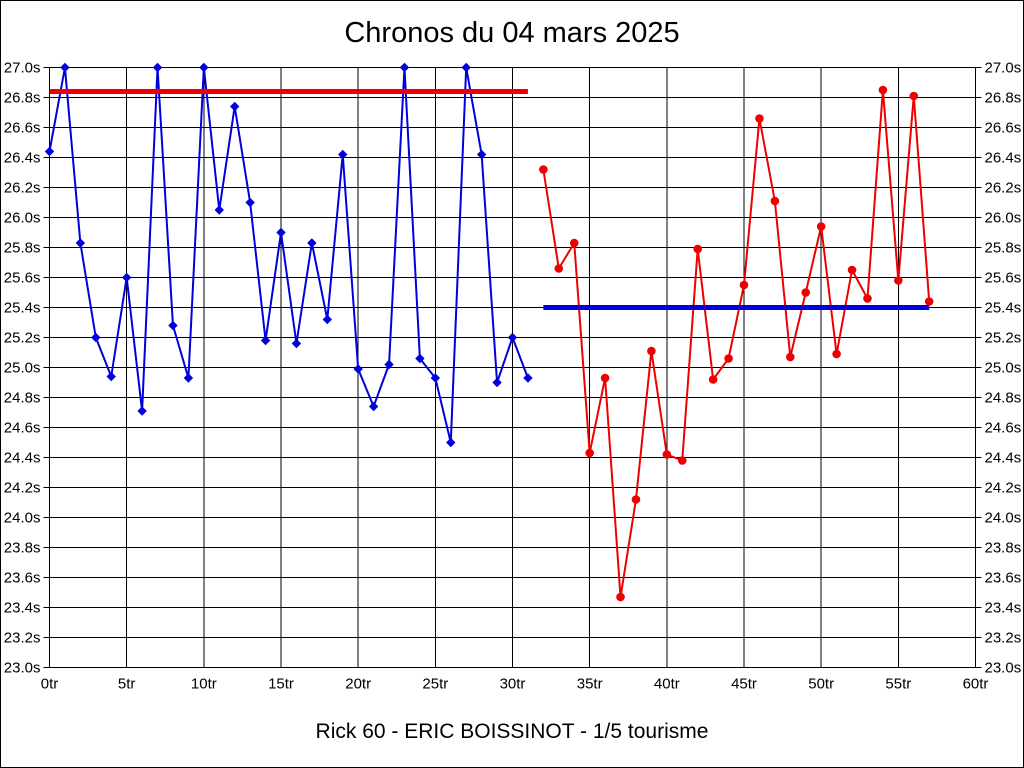 This screenshot has width=1024, height=768. Describe the element at coordinates (1003, 398) in the screenshot. I see `y-axis-label-right: 24.8s` at that location.